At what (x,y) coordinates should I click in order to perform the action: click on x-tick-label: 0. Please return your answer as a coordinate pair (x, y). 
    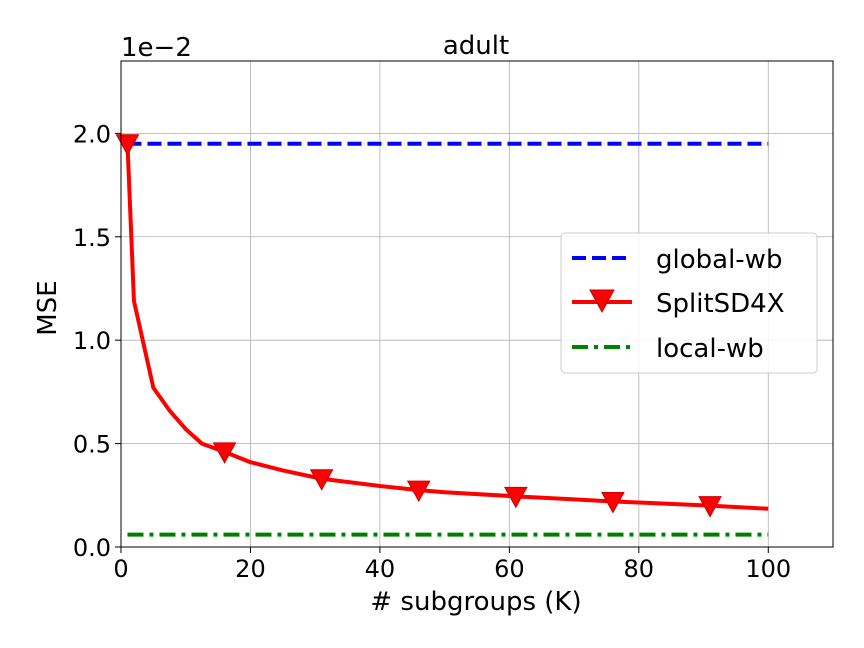
    Looking at the image, I should click on (120, 569).